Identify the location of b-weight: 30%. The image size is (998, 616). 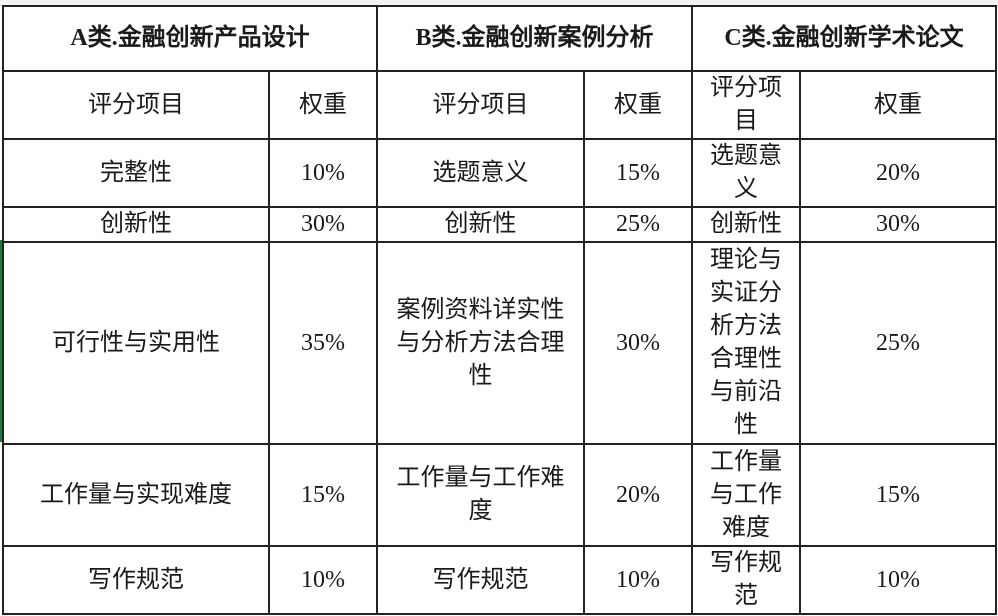
(638, 343).